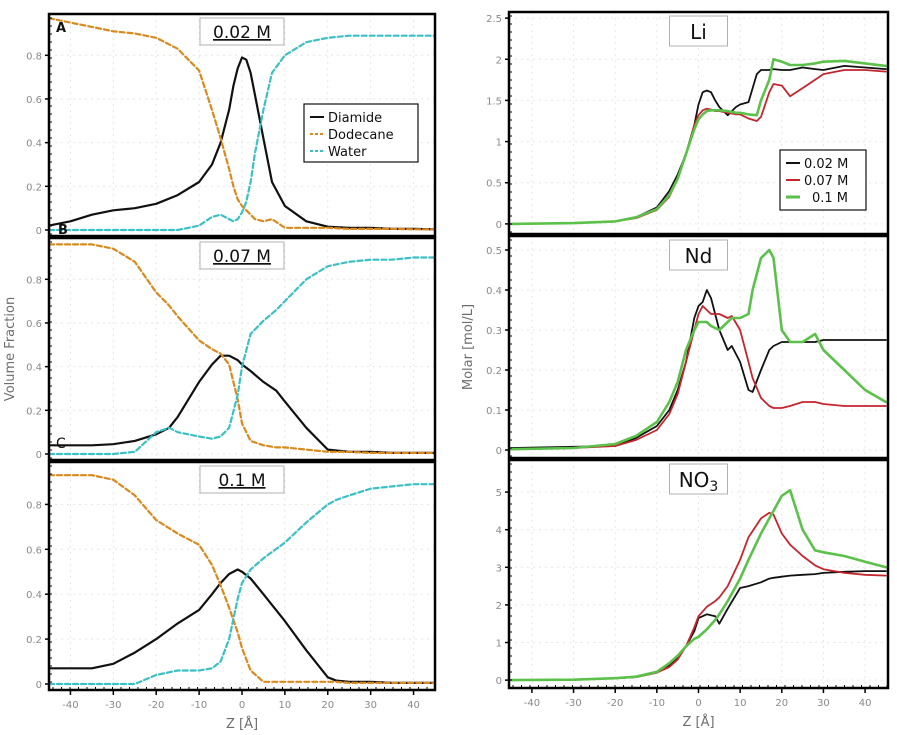  What do you see at coordinates (826, 181) in the screenshot?
I see `legend-label: 0.07 M` at bounding box center [826, 181].